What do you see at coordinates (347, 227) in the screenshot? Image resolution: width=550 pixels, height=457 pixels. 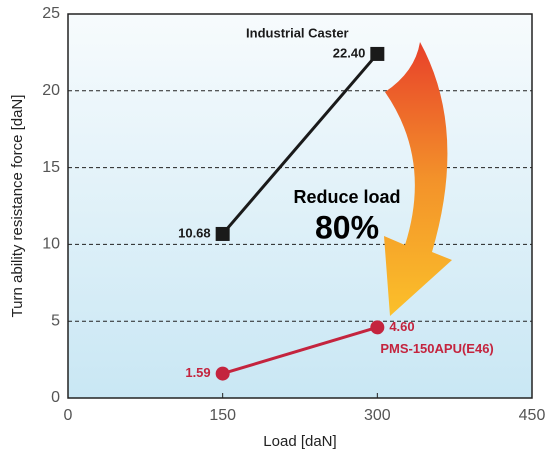 I see `annotation: 80%` at bounding box center [347, 227].